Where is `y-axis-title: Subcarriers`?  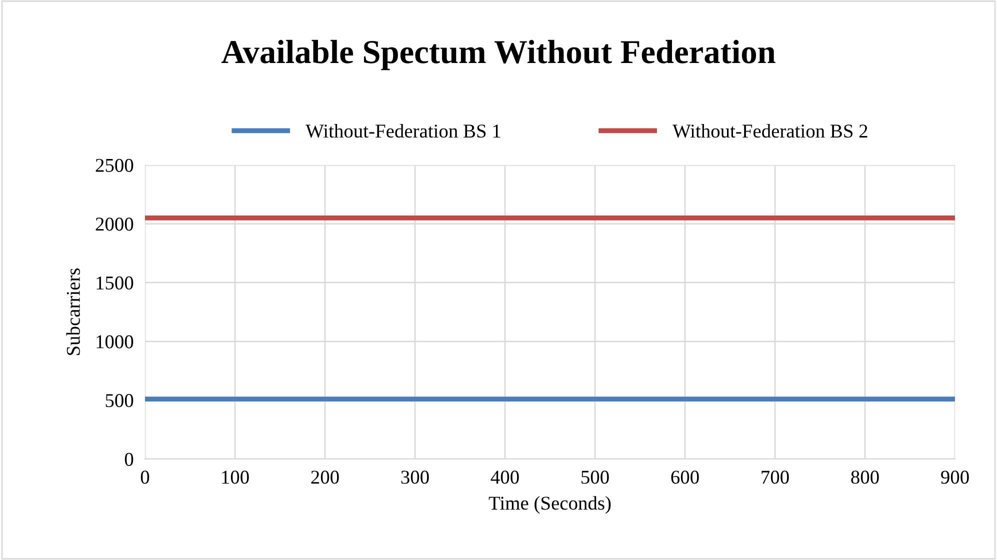 y-axis-title: Subcarriers is located at coordinates (73, 311).